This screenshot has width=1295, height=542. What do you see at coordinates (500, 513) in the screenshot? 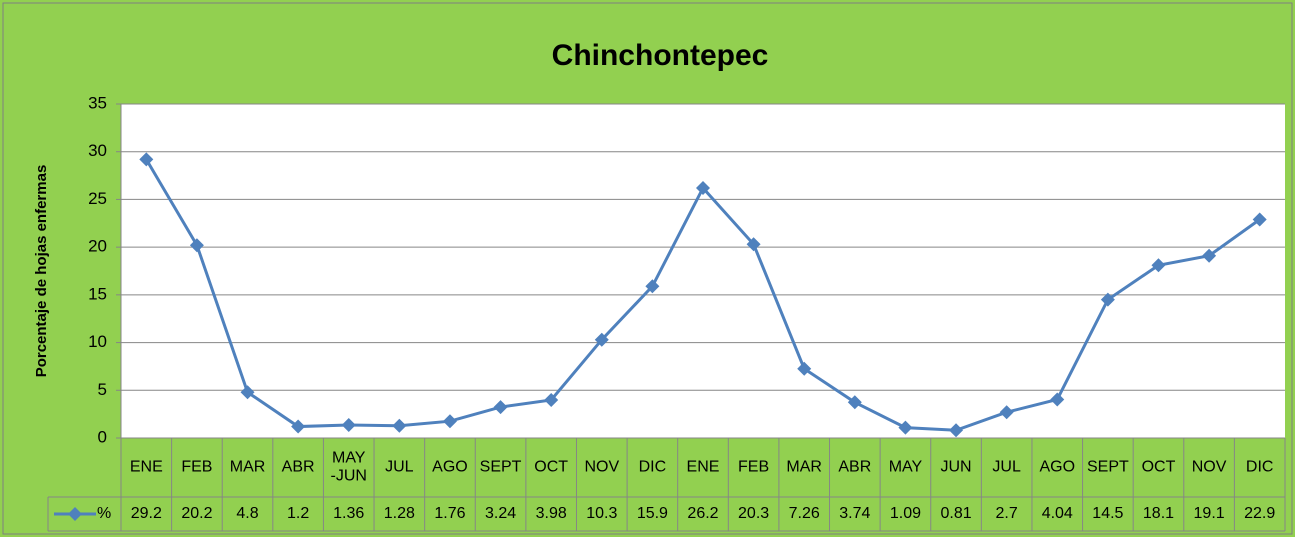
I see `table-value: 3.24` at bounding box center [500, 513].